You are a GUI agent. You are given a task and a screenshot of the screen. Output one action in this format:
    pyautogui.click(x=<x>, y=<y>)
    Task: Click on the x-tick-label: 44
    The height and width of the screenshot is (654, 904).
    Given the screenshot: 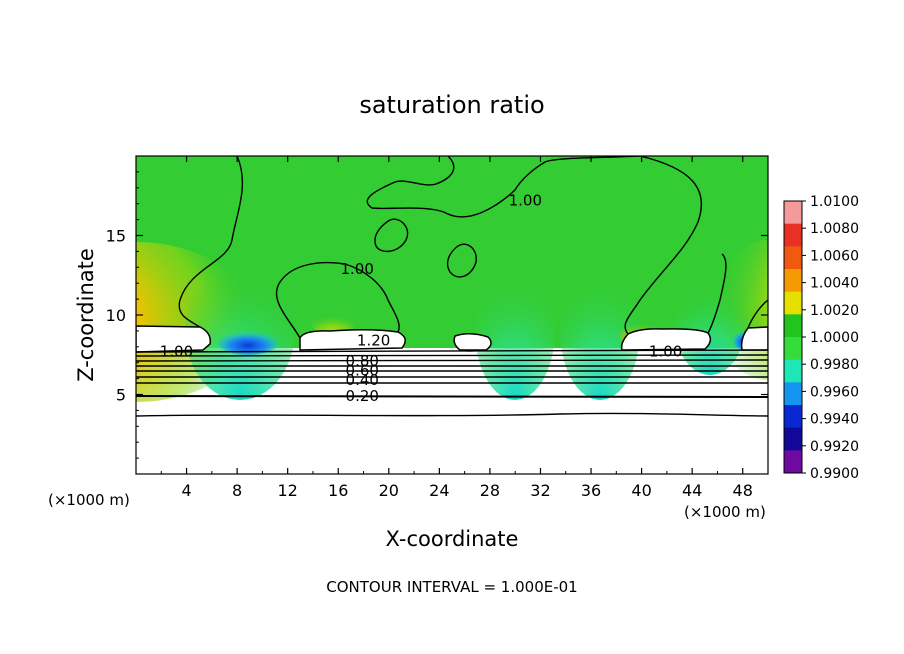 What is the action you would take?
    pyautogui.click(x=692, y=490)
    